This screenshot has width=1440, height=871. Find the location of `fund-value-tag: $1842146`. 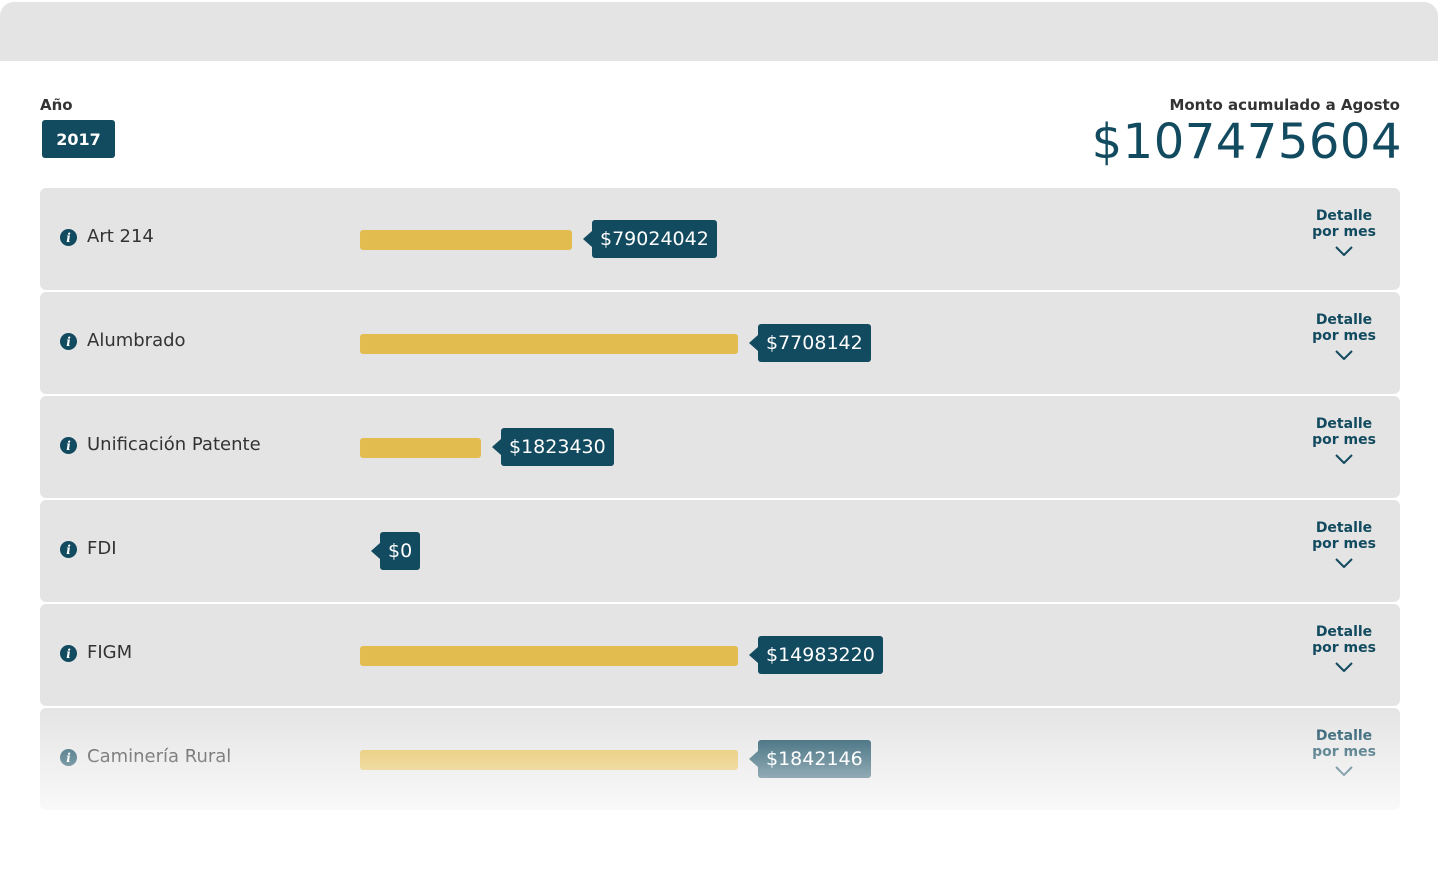

fund-value-tag: $1842146 is located at coordinates (810, 759).